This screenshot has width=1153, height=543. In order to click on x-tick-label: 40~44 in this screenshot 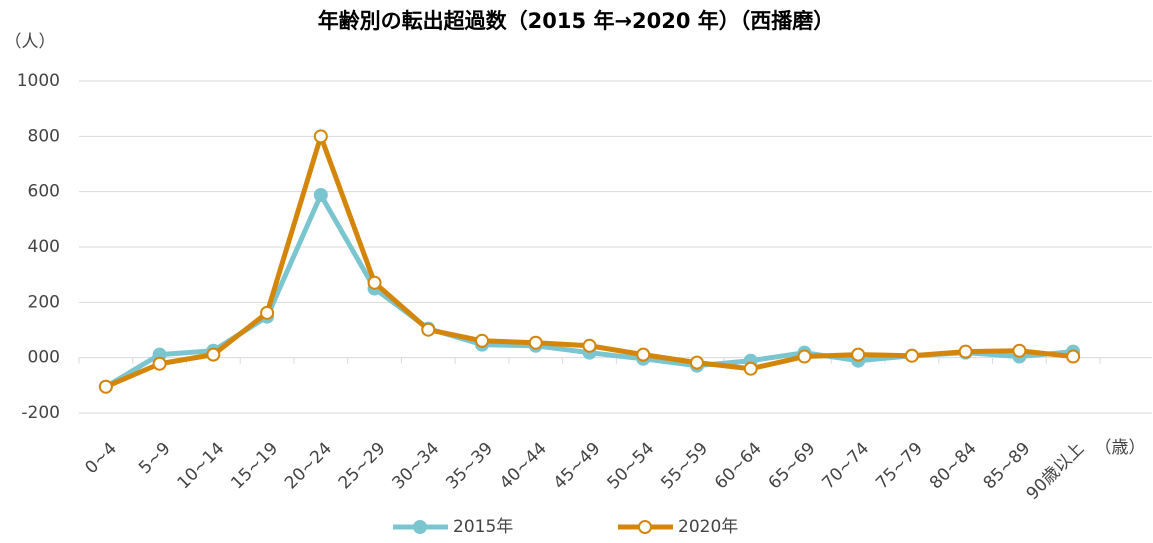, I will do `click(523, 466)`.